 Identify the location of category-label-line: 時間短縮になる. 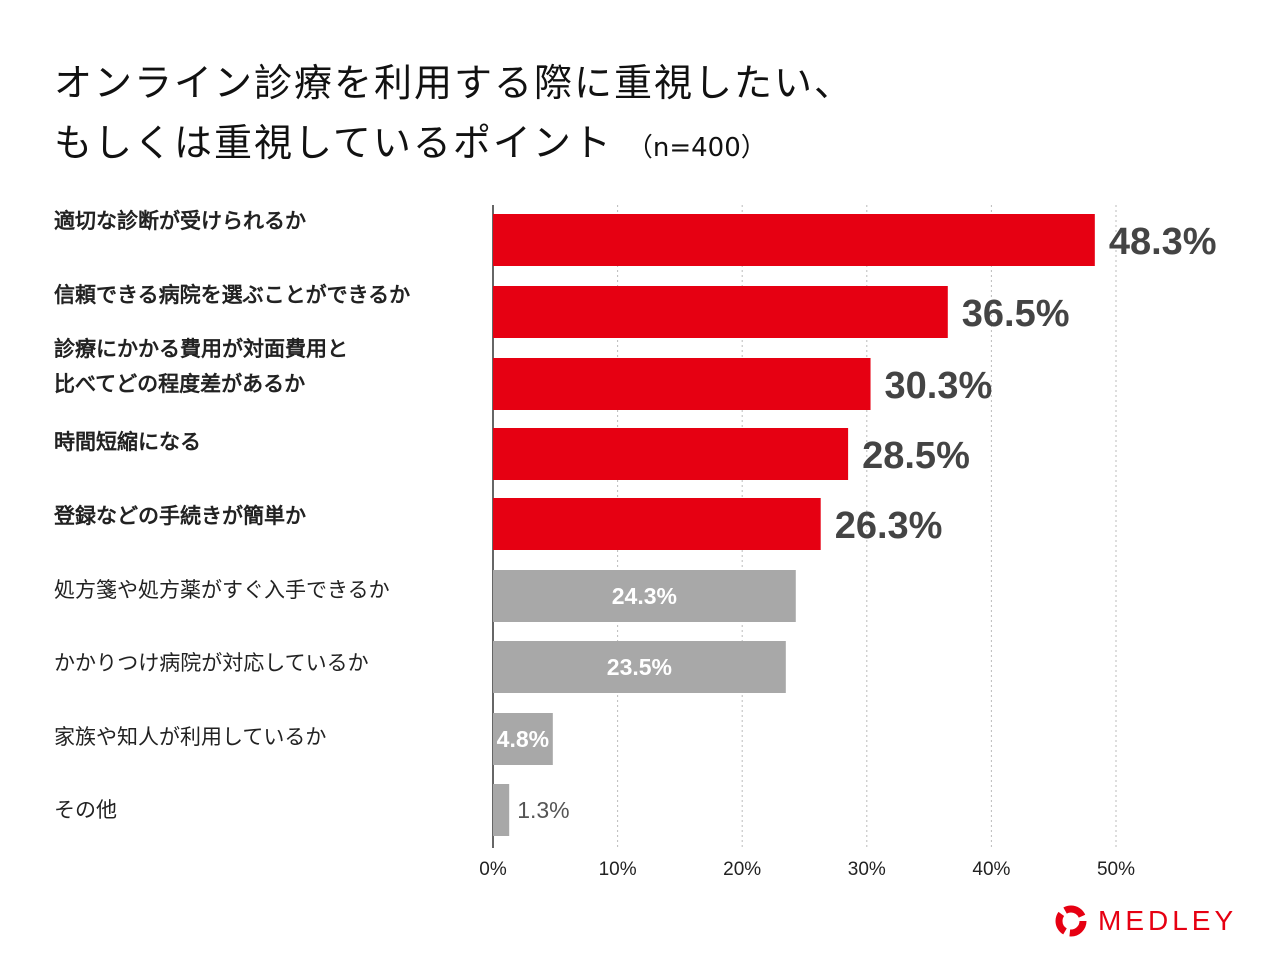
(127, 442).